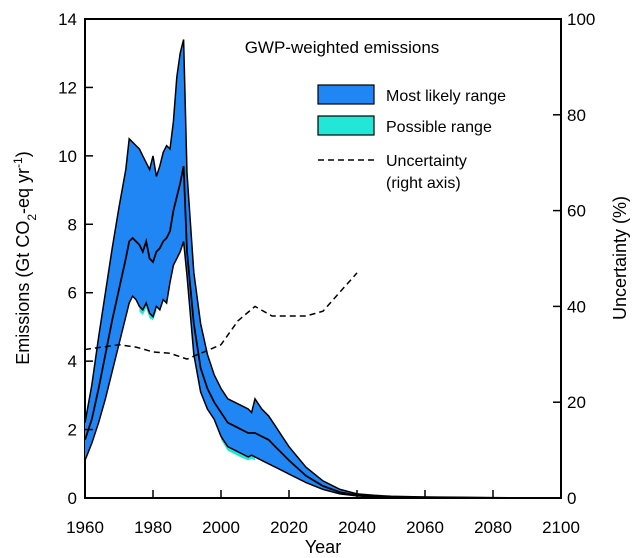 This screenshot has height=558, width=635. What do you see at coordinates (357, 527) in the screenshot?
I see `x-tick-label: 2040` at bounding box center [357, 527].